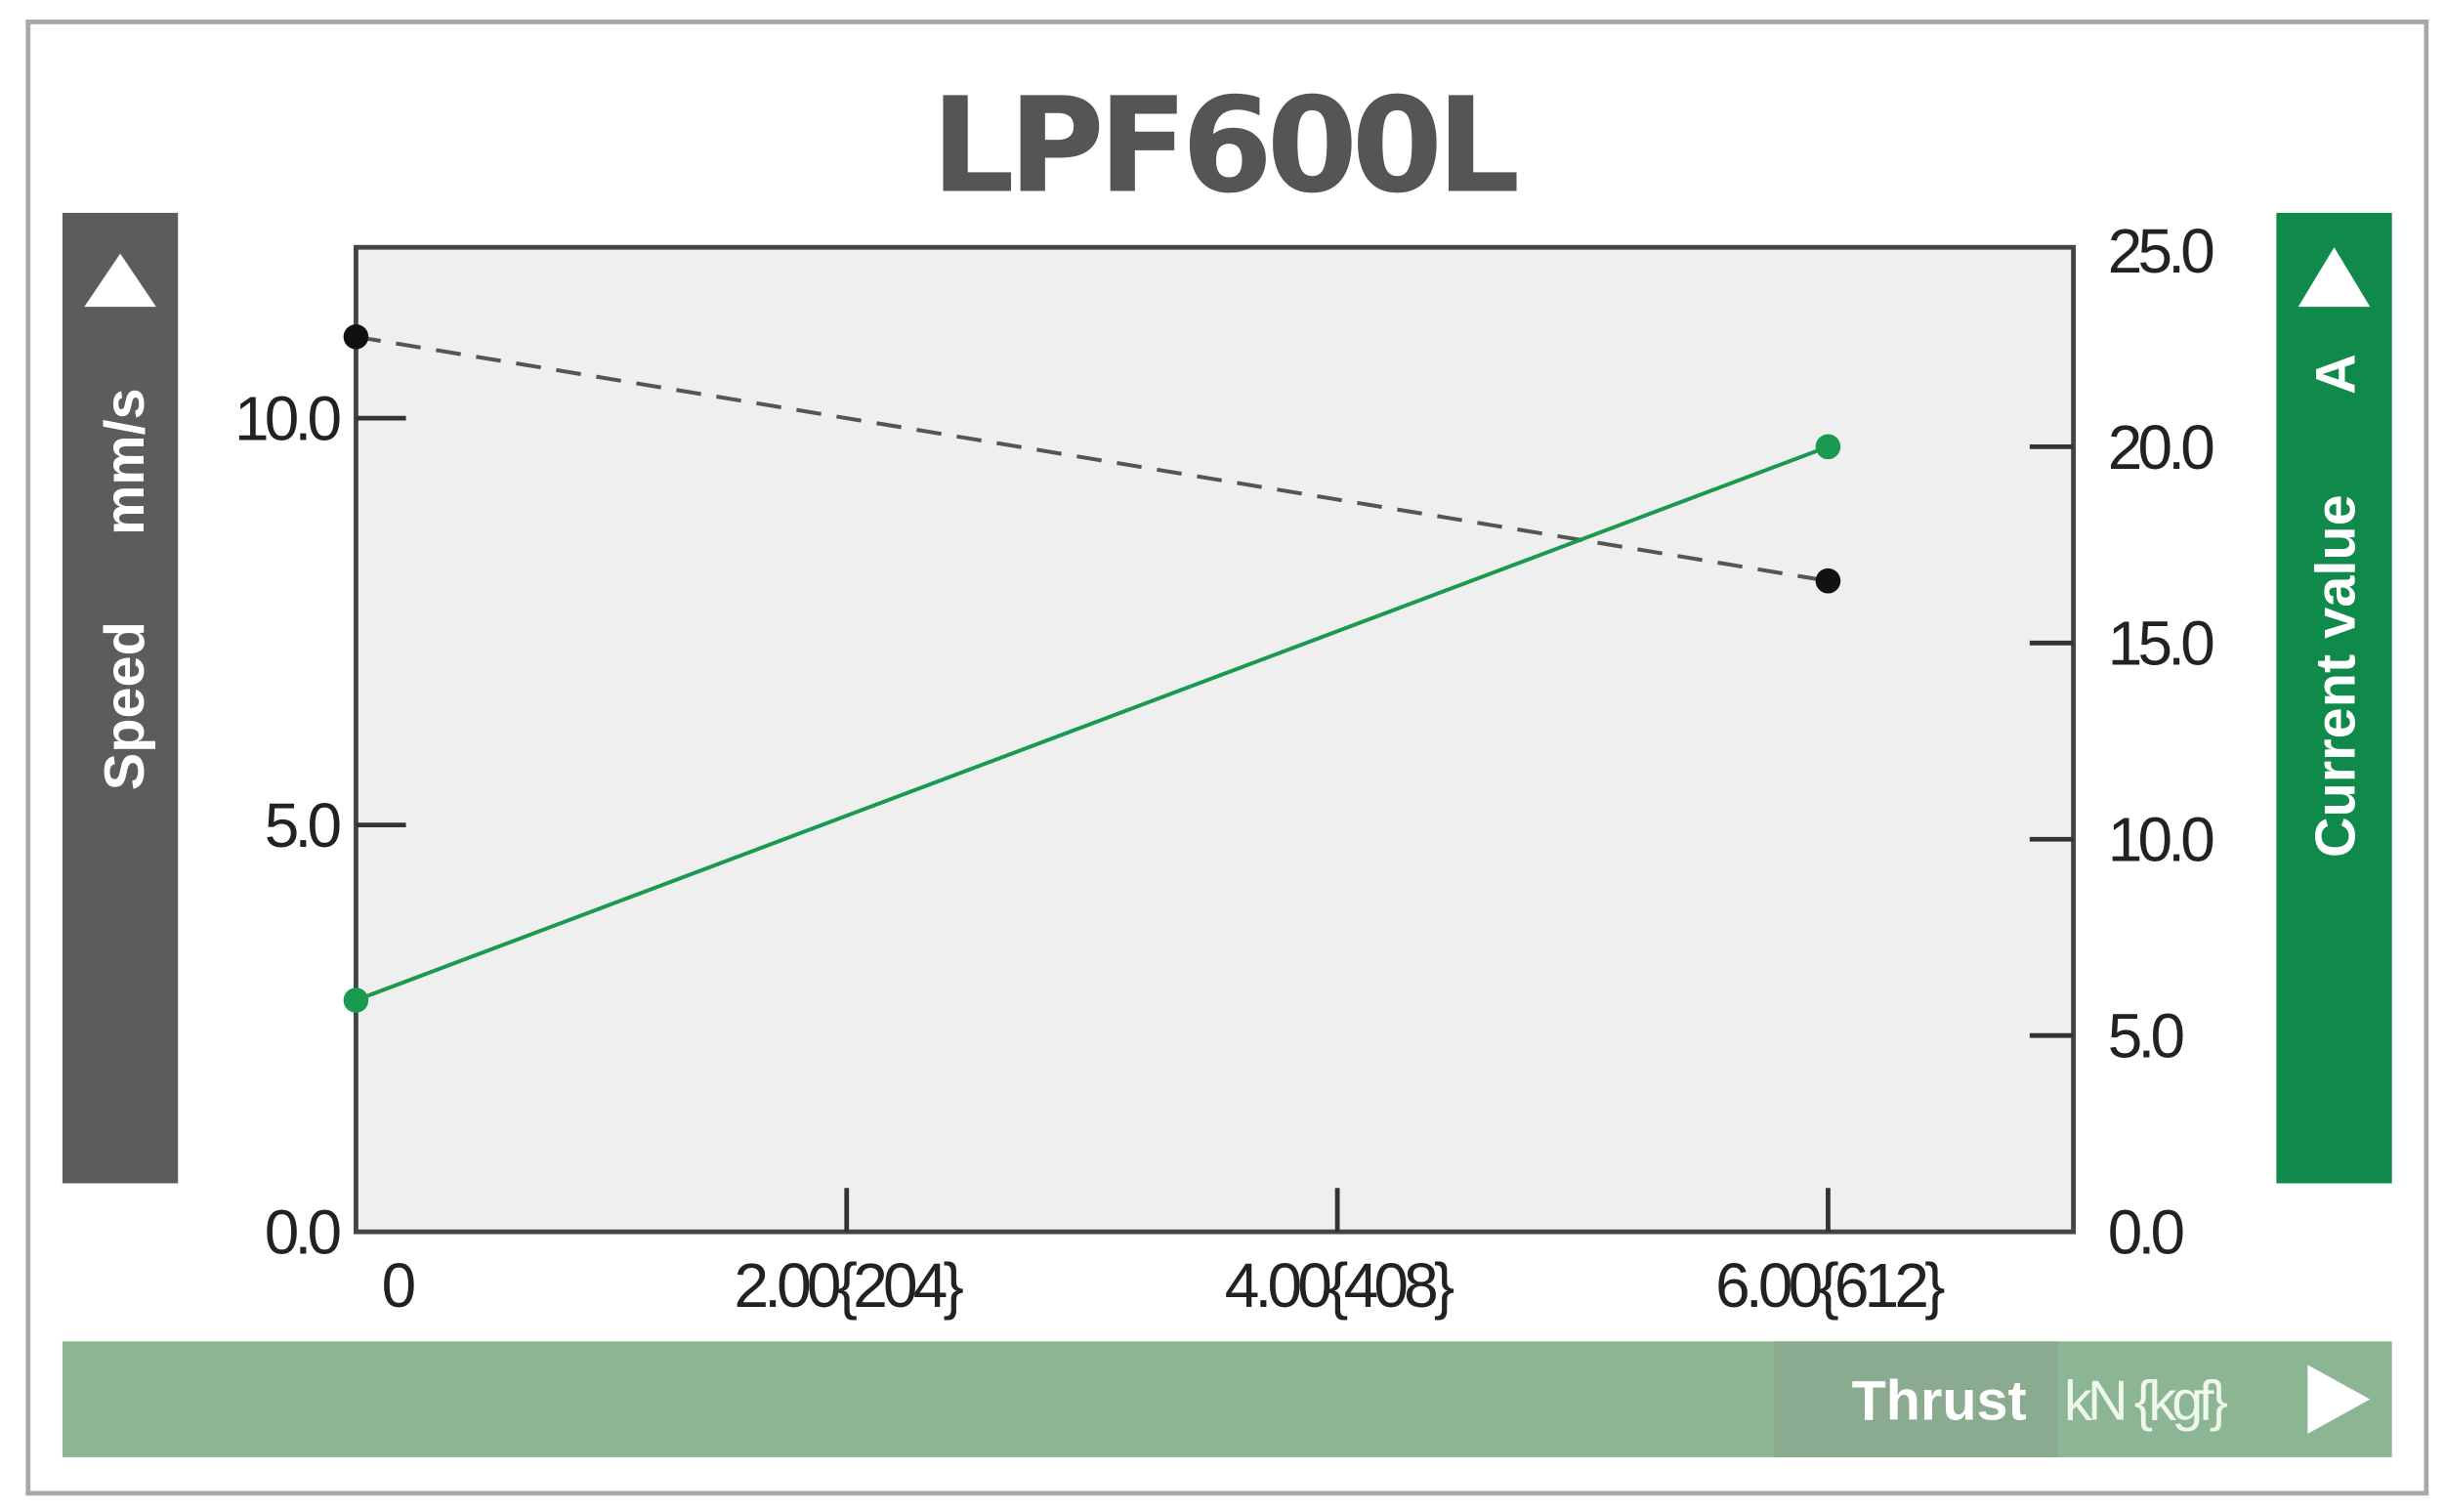 This screenshot has height=1512, width=2445. I want to click on y-right-tick-label: 20.0, so click(2160, 447).